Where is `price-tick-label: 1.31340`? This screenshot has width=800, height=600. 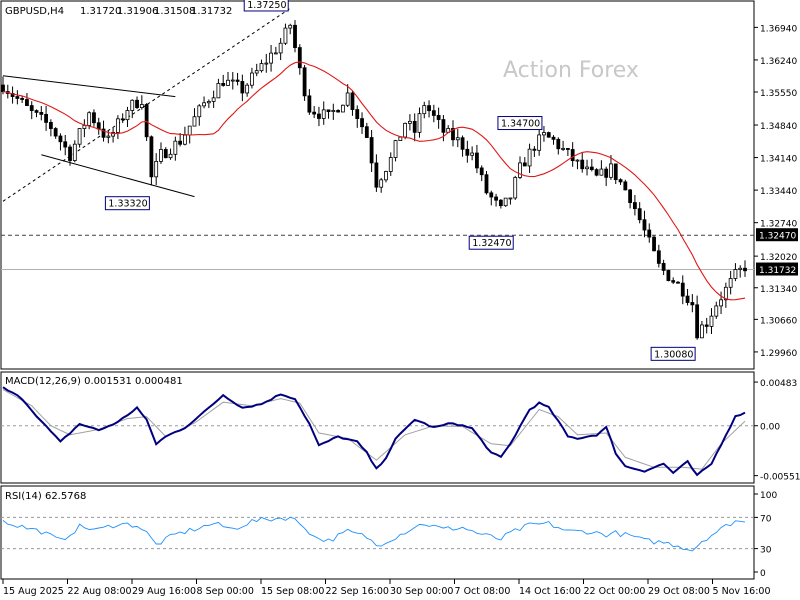
price-tick-label: 1.31340 is located at coordinates (778, 290).